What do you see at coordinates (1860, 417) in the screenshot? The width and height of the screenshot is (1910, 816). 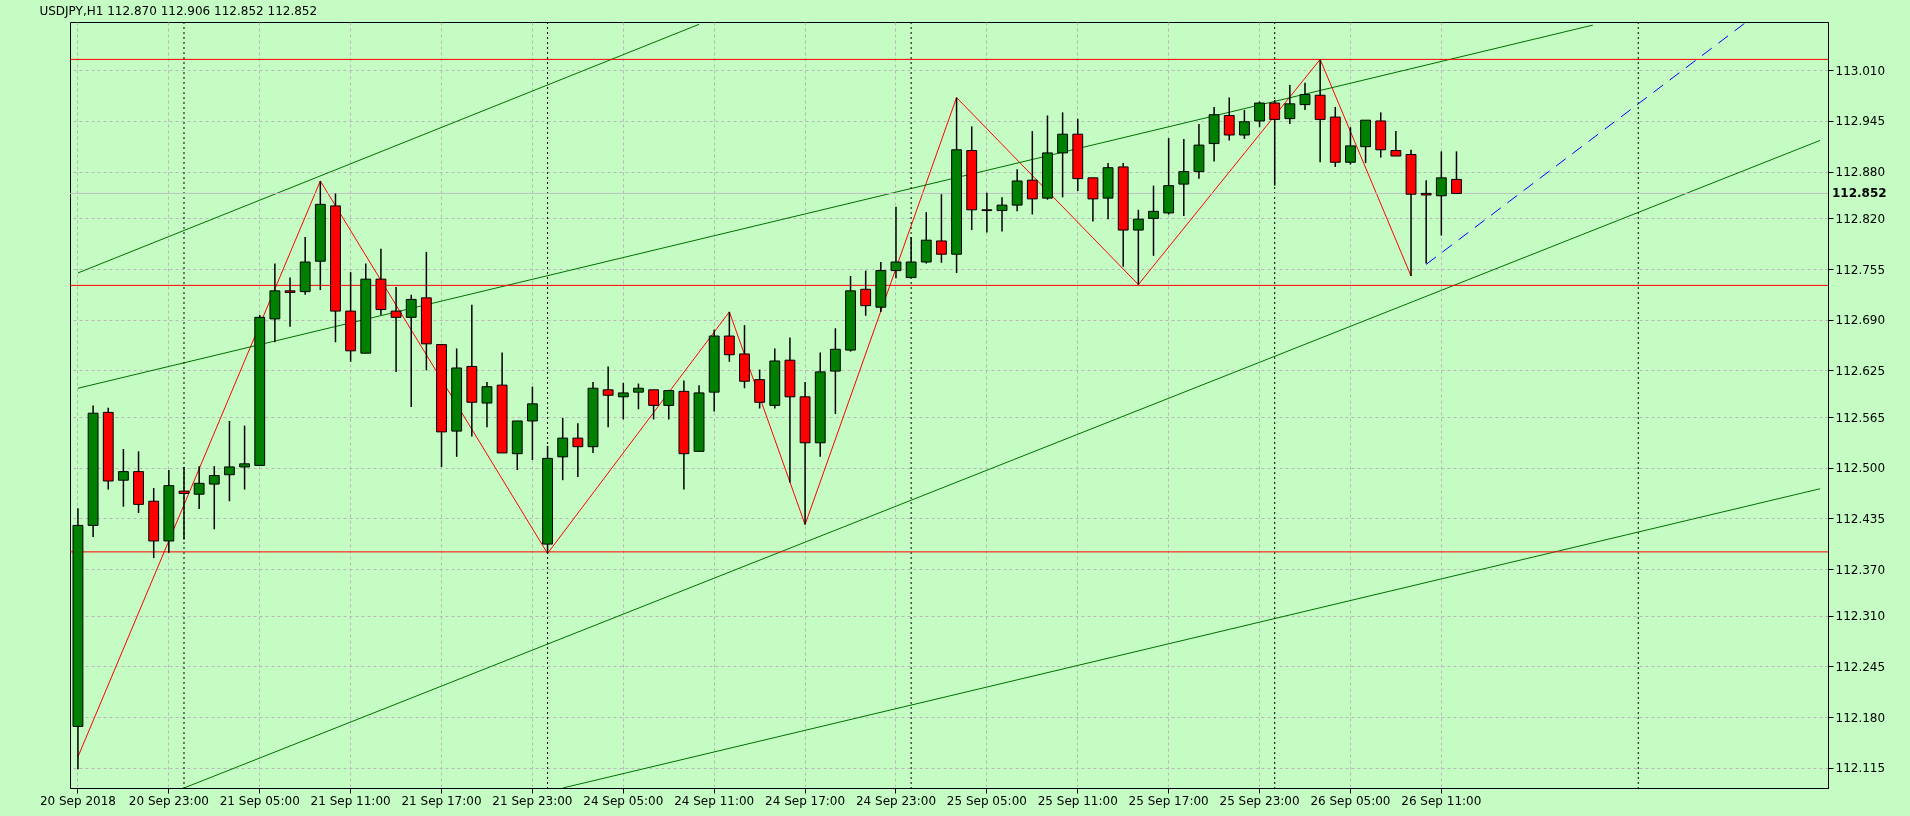 I see `y-tick-label: 112.565` at bounding box center [1860, 417].